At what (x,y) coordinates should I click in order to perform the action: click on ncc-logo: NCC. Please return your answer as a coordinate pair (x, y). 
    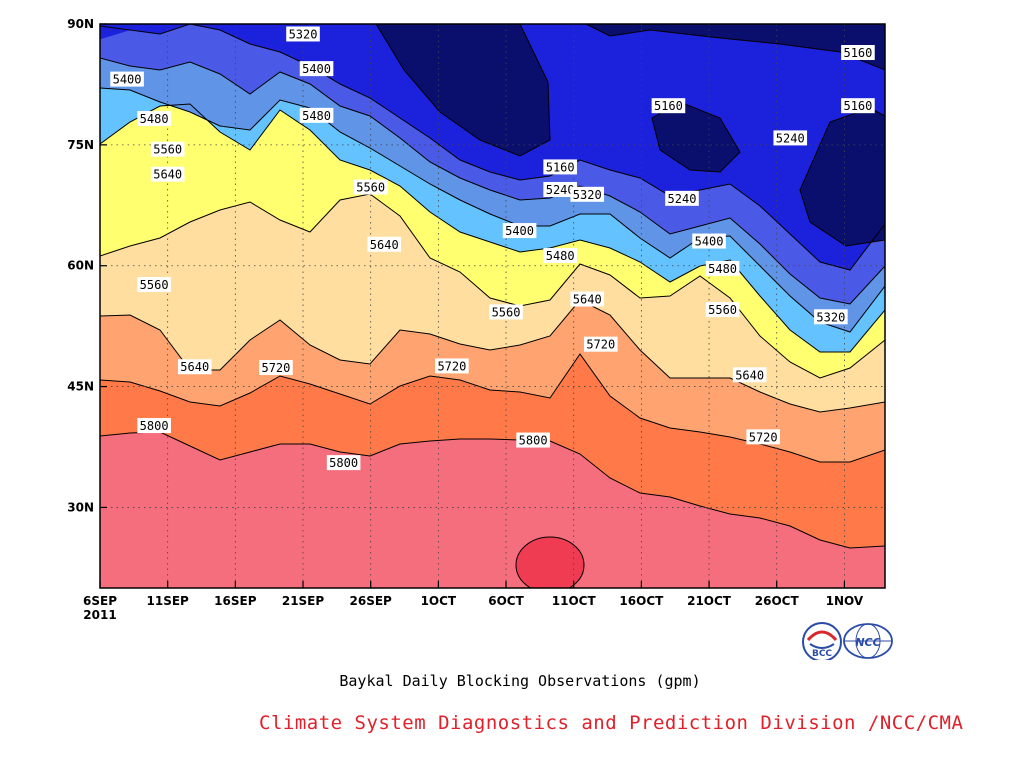
    Looking at the image, I should click on (868, 641).